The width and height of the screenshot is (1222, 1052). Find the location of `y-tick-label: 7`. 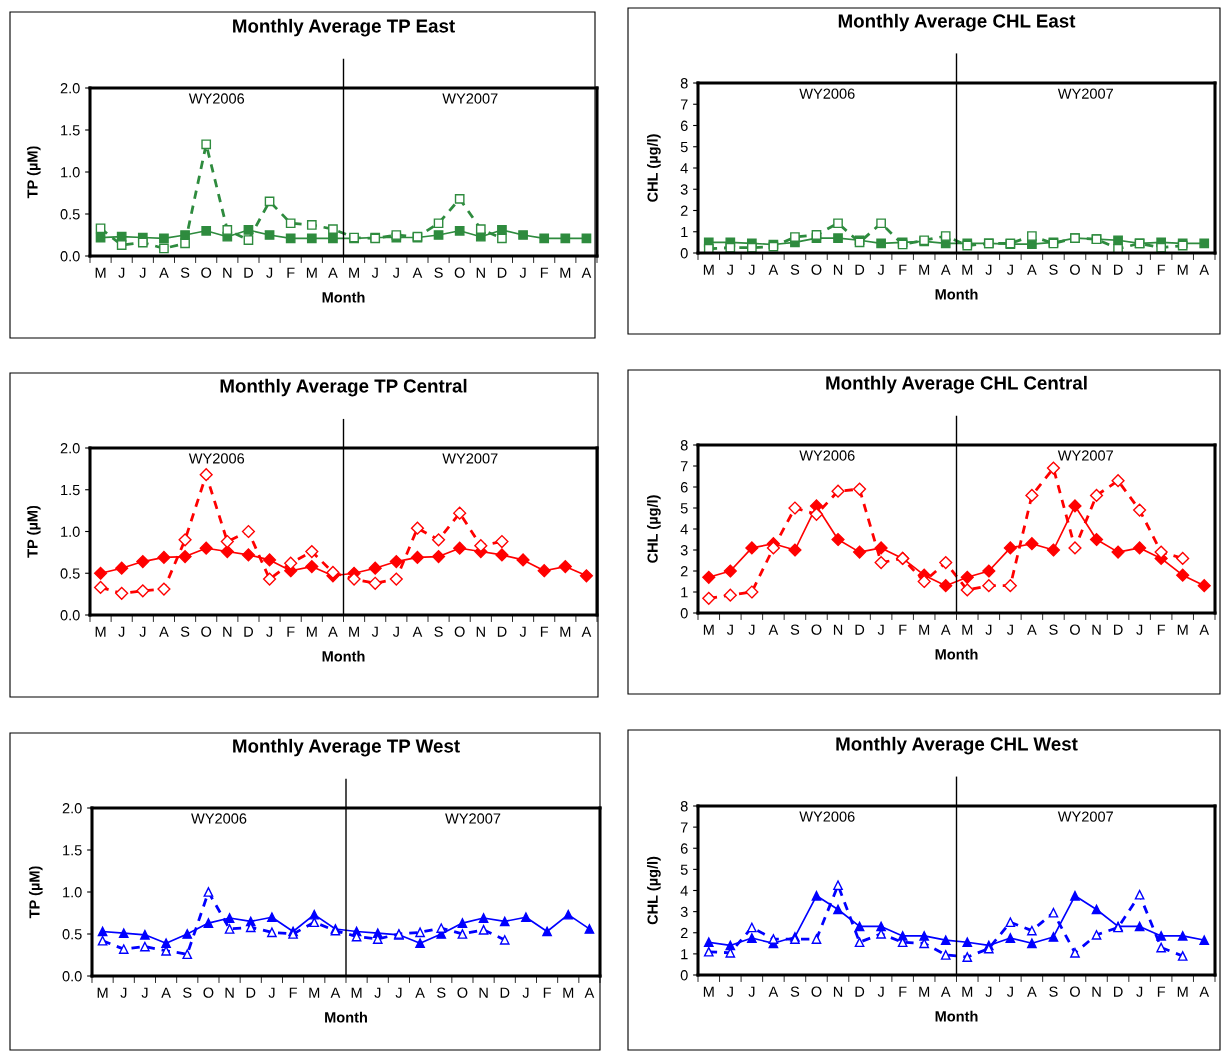

y-tick-label: 7 is located at coordinates (684, 466).